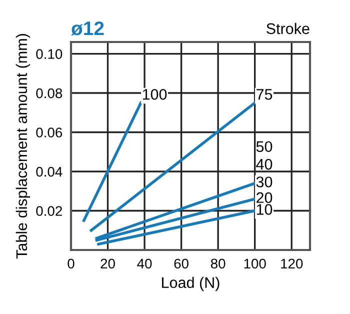 The width and height of the screenshot is (350, 314). I want to click on series-label: 75, so click(264, 94).